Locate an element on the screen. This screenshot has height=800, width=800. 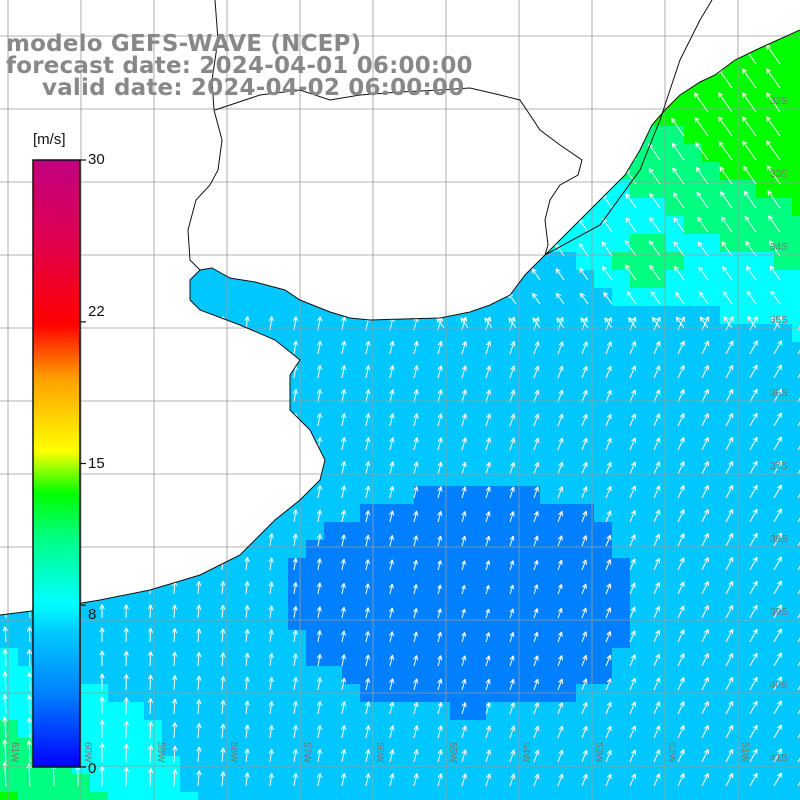
longitude-label: 55W is located at coordinates (452, 752).